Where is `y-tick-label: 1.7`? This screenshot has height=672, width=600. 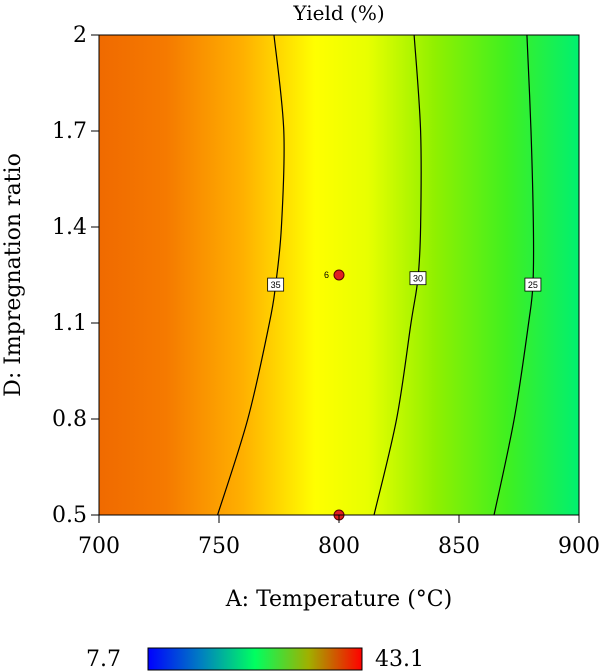 y-tick-label: 1.7 is located at coordinates (69, 131).